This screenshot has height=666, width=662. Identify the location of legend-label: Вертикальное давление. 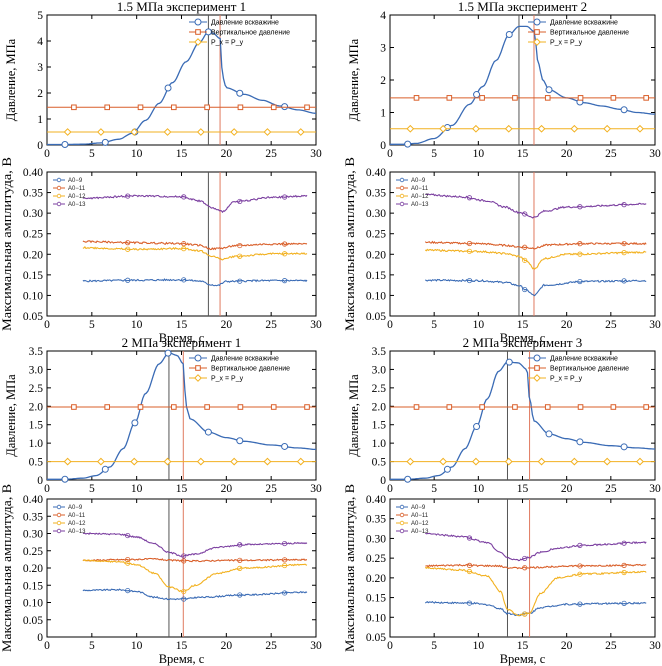
(589, 369).